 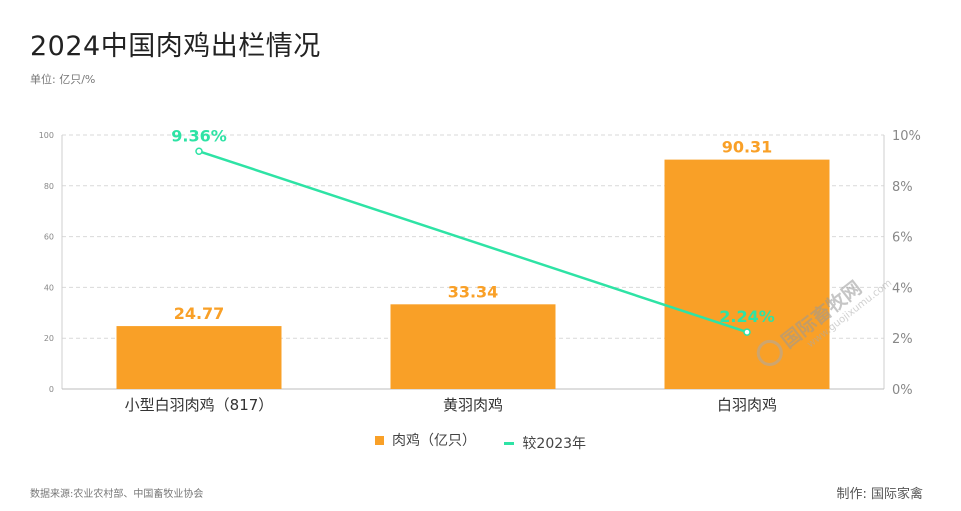 I want to click on y-right-tick-label: 6%, so click(x=902, y=238).